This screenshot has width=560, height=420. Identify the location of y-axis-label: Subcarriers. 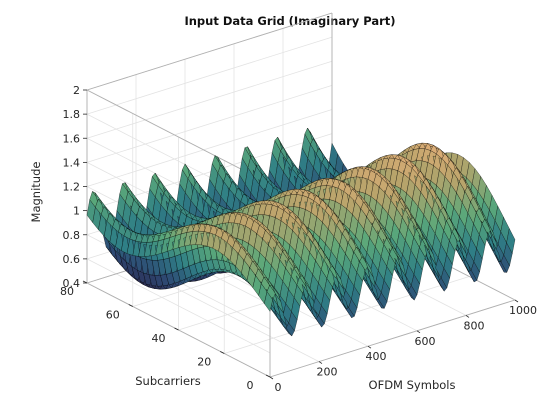
(168, 381).